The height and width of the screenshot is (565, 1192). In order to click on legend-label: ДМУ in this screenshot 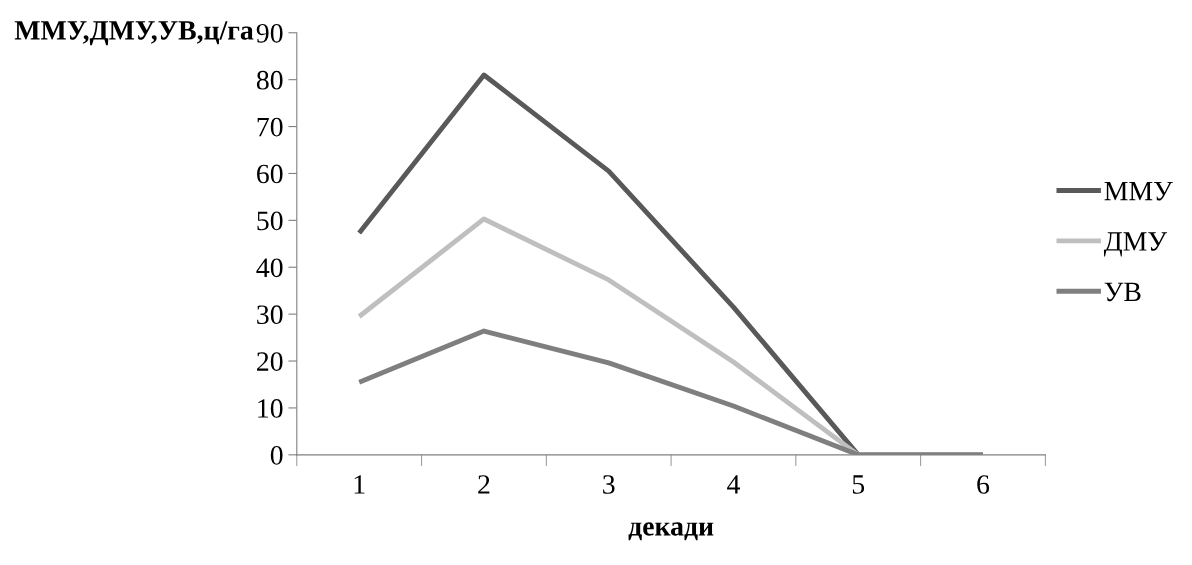, I will do `click(1135, 244)`.